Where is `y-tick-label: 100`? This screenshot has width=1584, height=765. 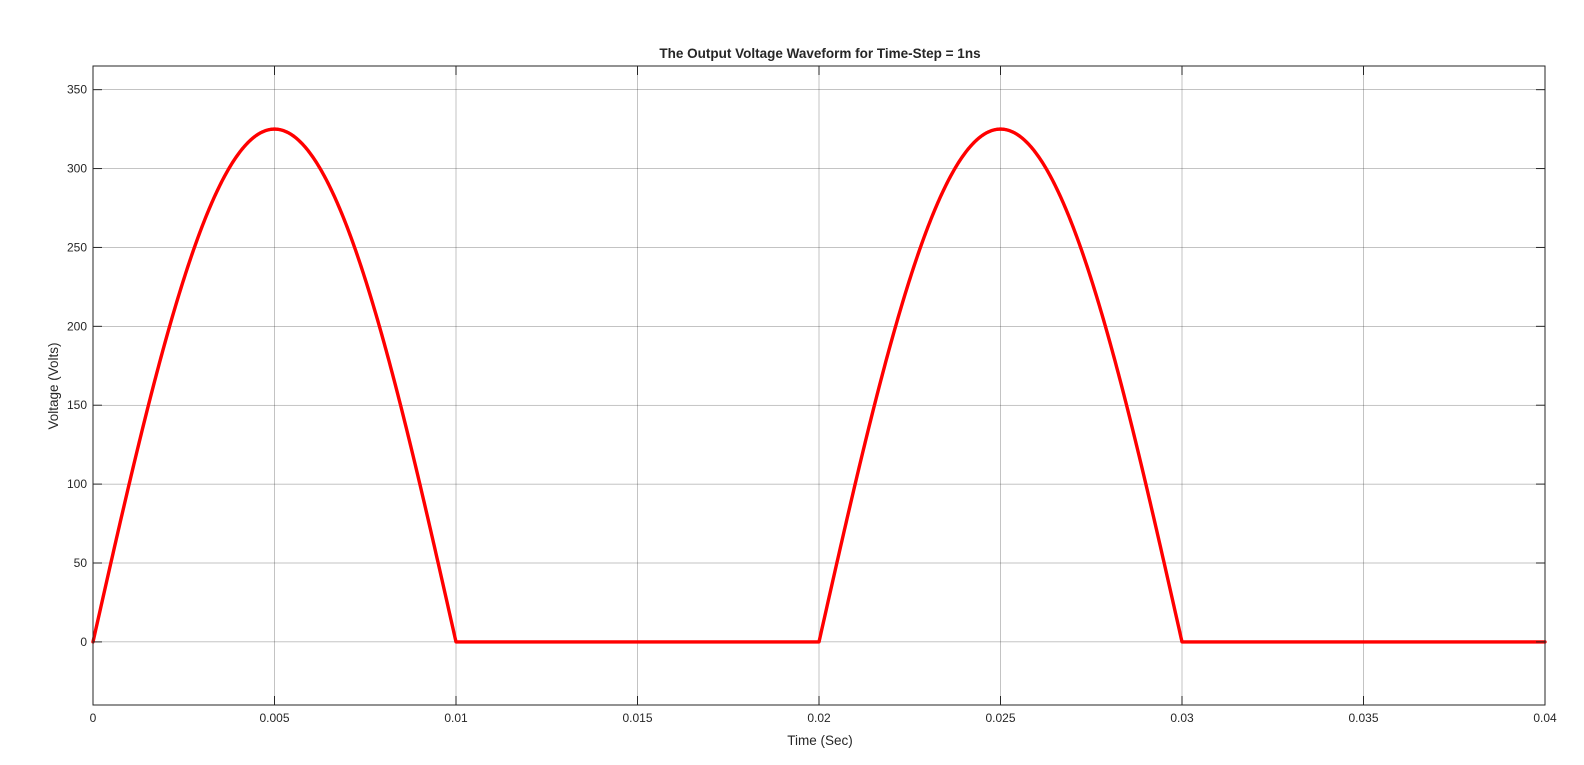
y-tick-label: 100 is located at coordinates (77, 484).